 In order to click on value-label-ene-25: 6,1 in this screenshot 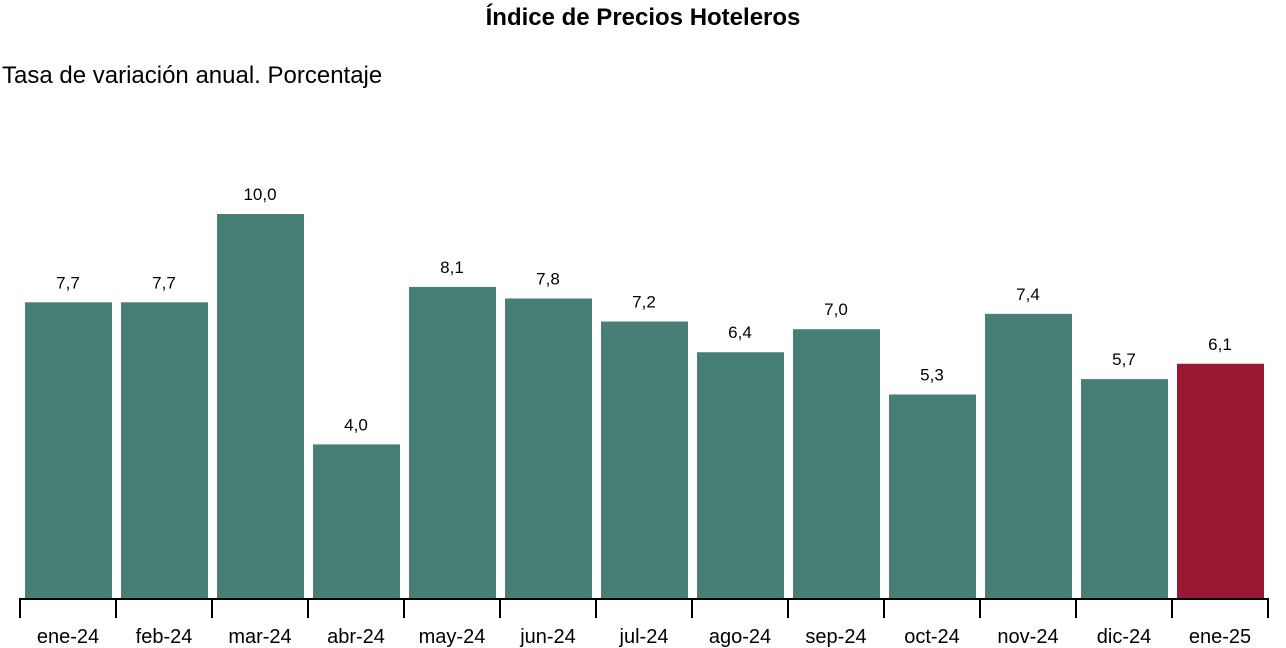, I will do `click(1220, 344)`.